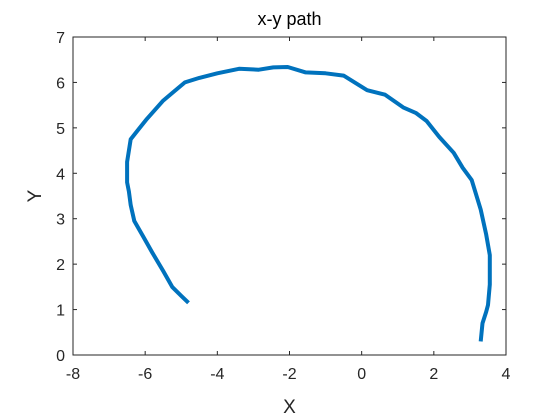  What do you see at coordinates (289, 374) in the screenshot?
I see `x-tick-label: -2` at bounding box center [289, 374].